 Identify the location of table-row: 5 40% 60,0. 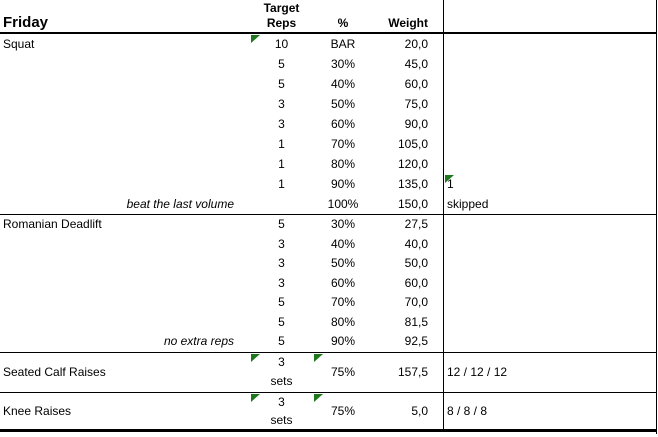
(328, 84).